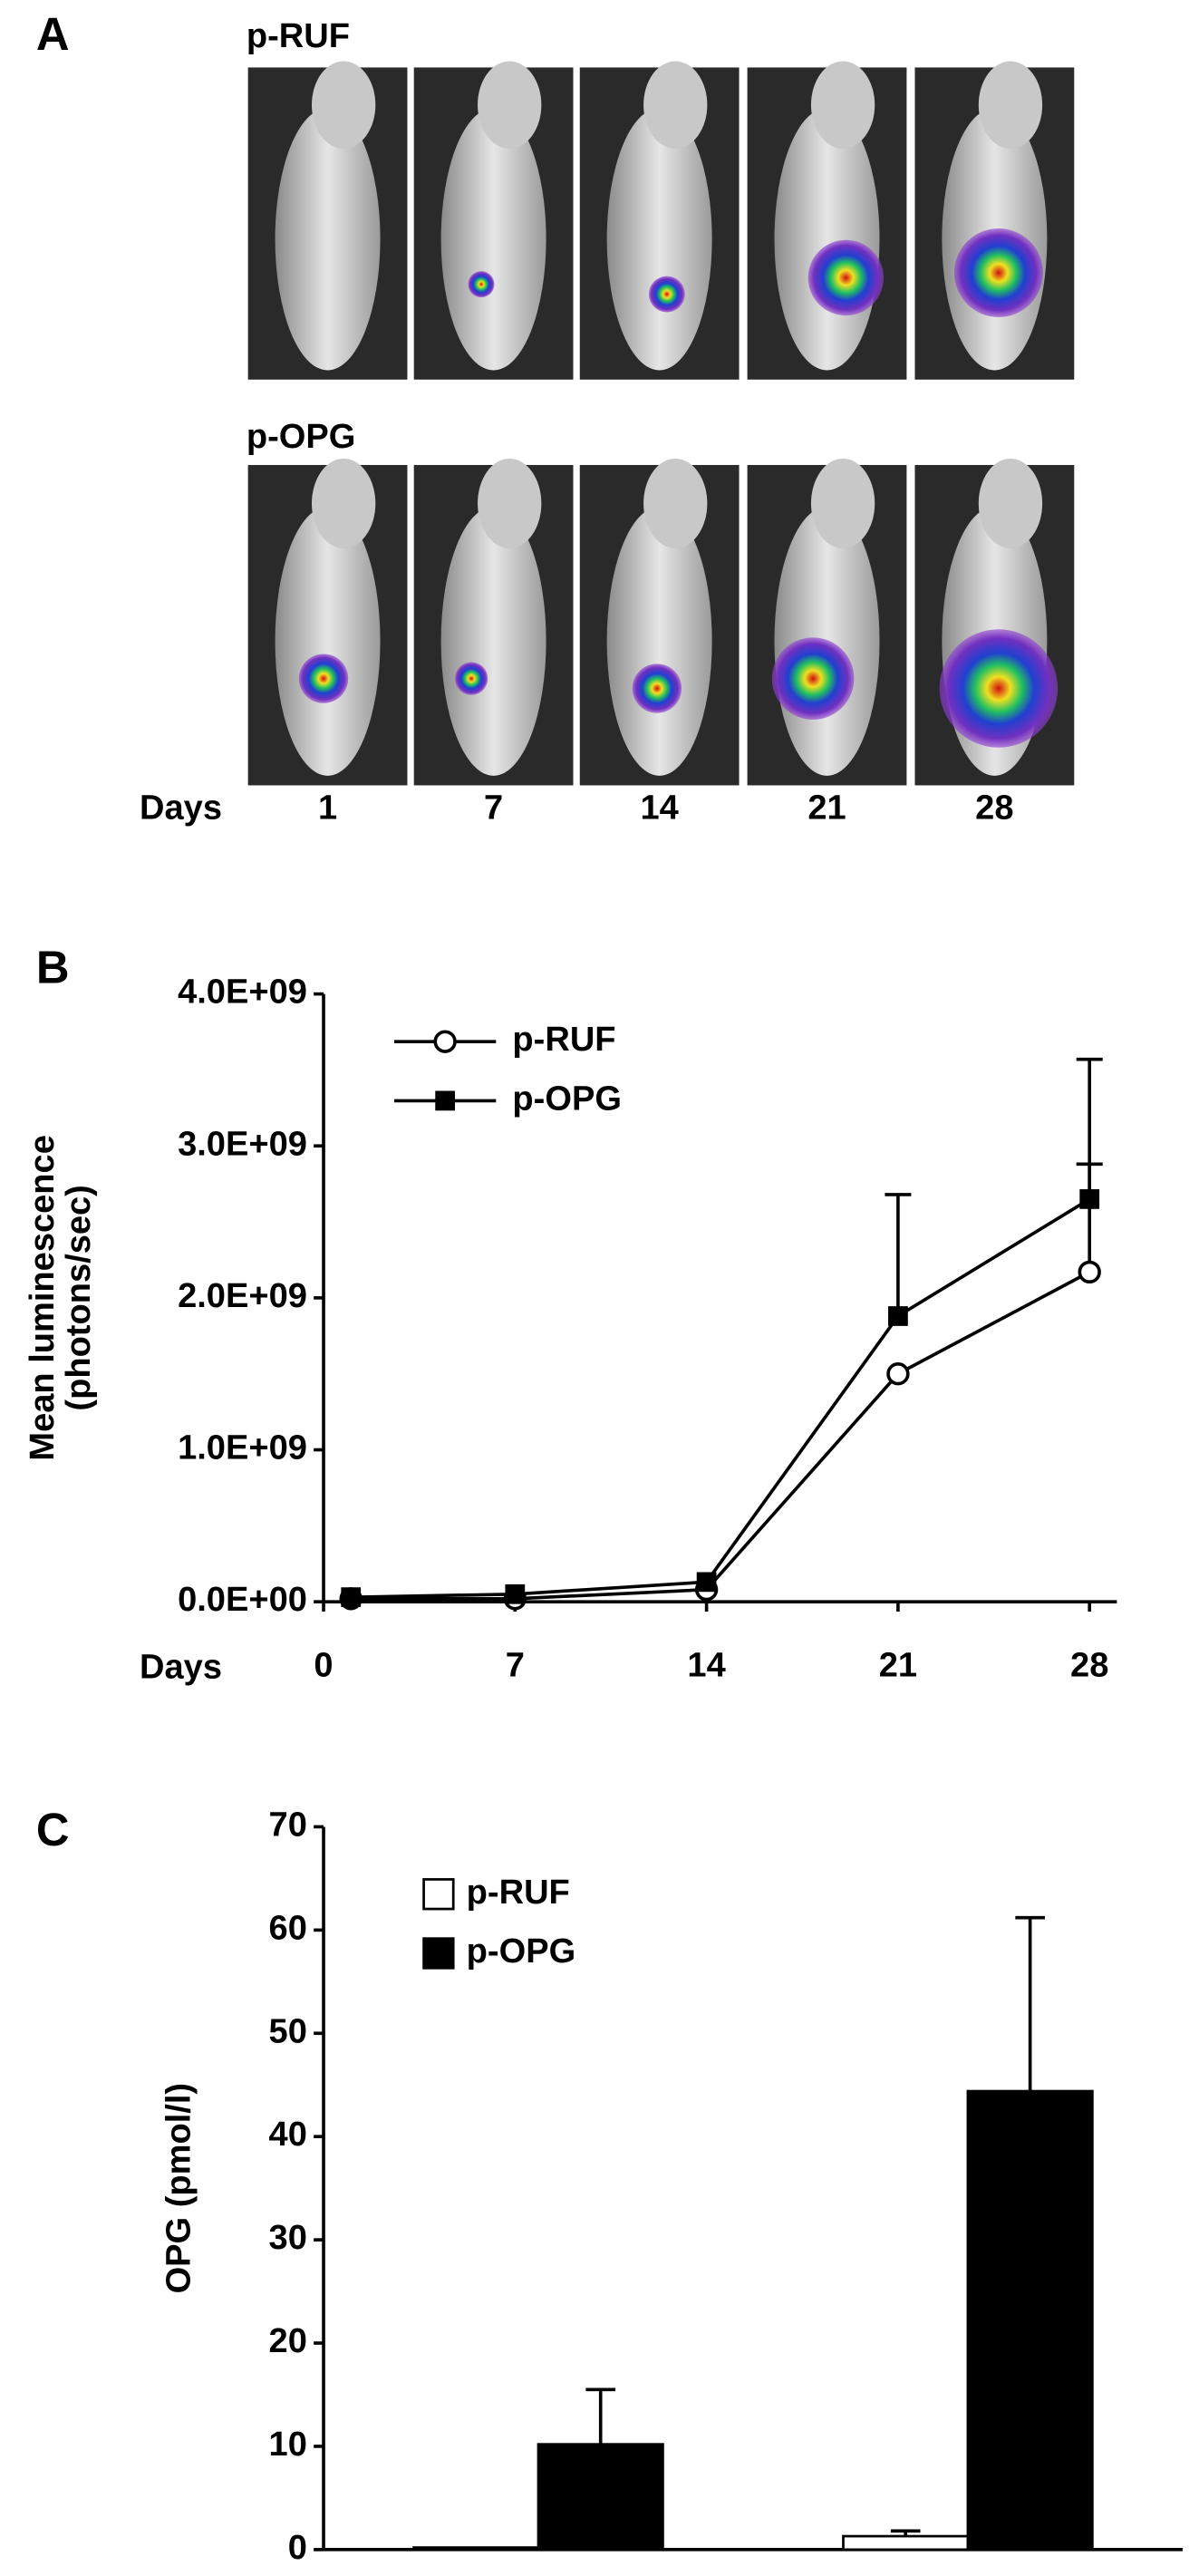 The height and width of the screenshot is (2576, 1199). What do you see at coordinates (43, 1297) in the screenshot?
I see `y-axis-label: Mean luminescence` at bounding box center [43, 1297].